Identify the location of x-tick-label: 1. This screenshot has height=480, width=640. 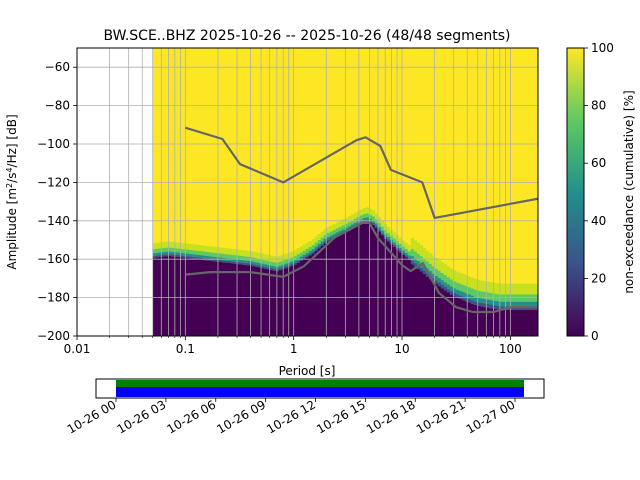
(294, 349).